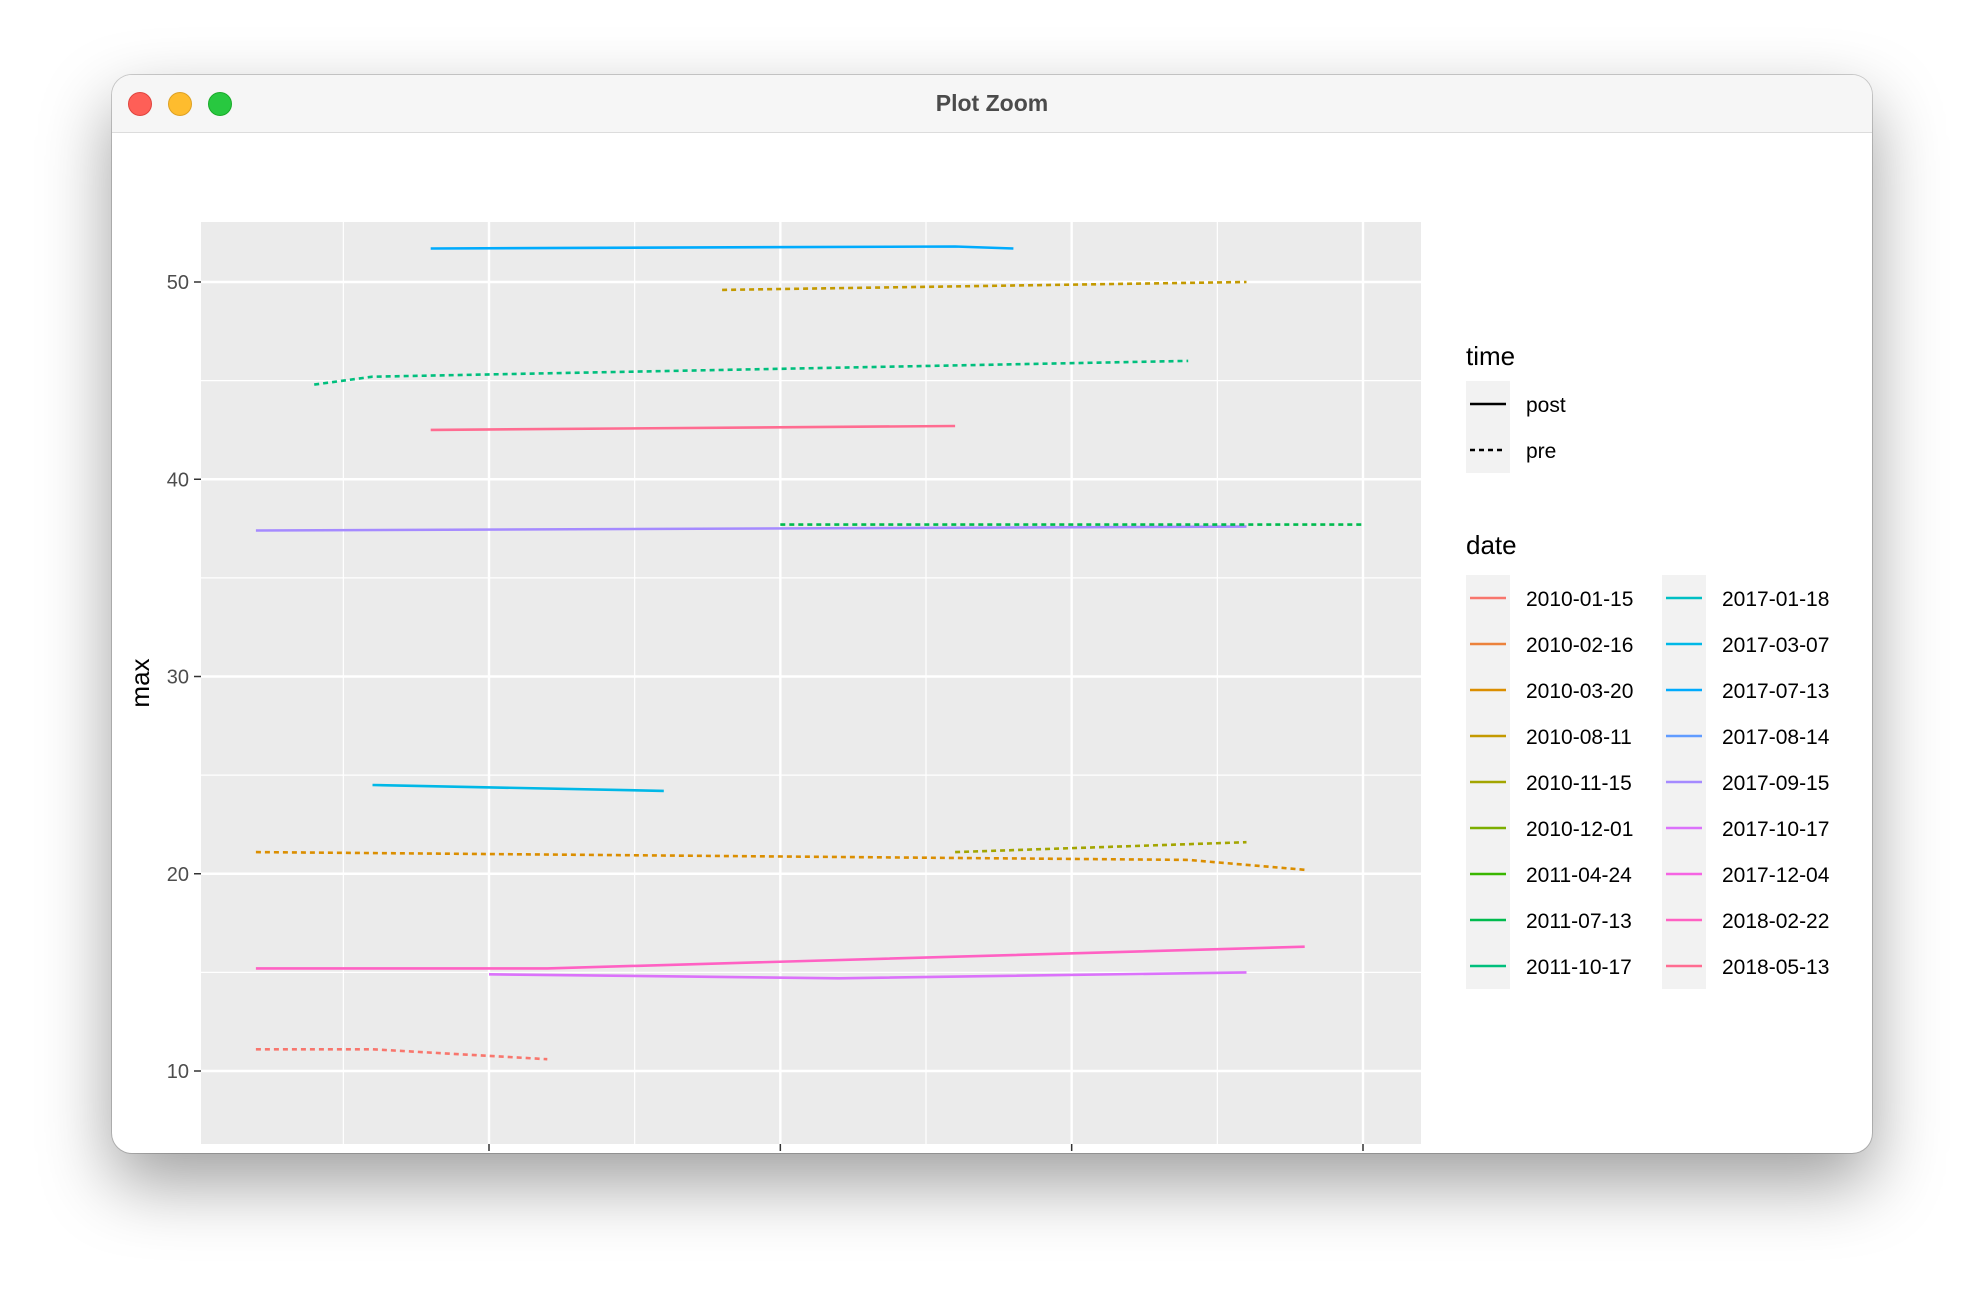 This screenshot has width=1978, height=1298. I want to click on legend-title-date: date, so click(1491, 545).